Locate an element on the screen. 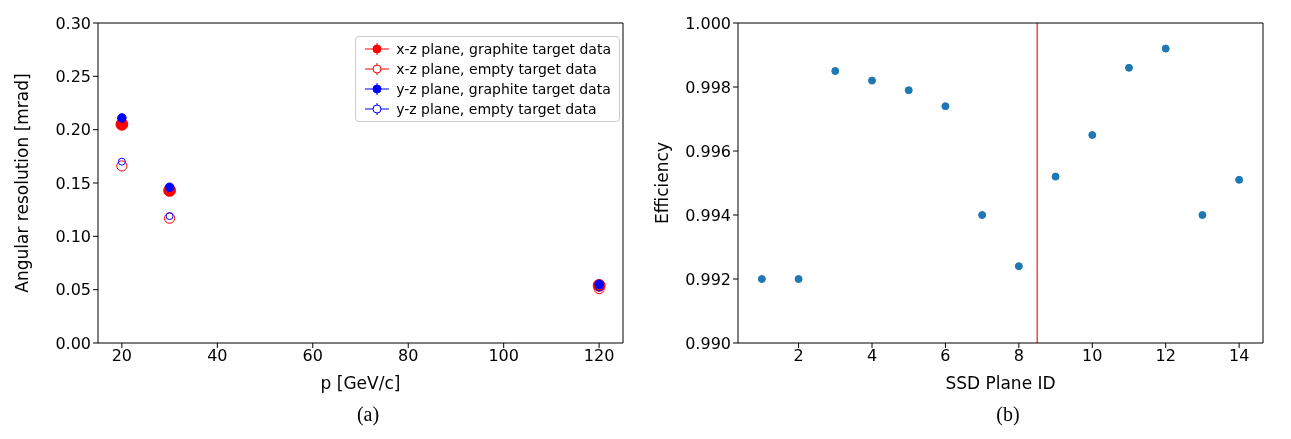 The width and height of the screenshot is (1291, 439). text: (a) is located at coordinates (368, 414).